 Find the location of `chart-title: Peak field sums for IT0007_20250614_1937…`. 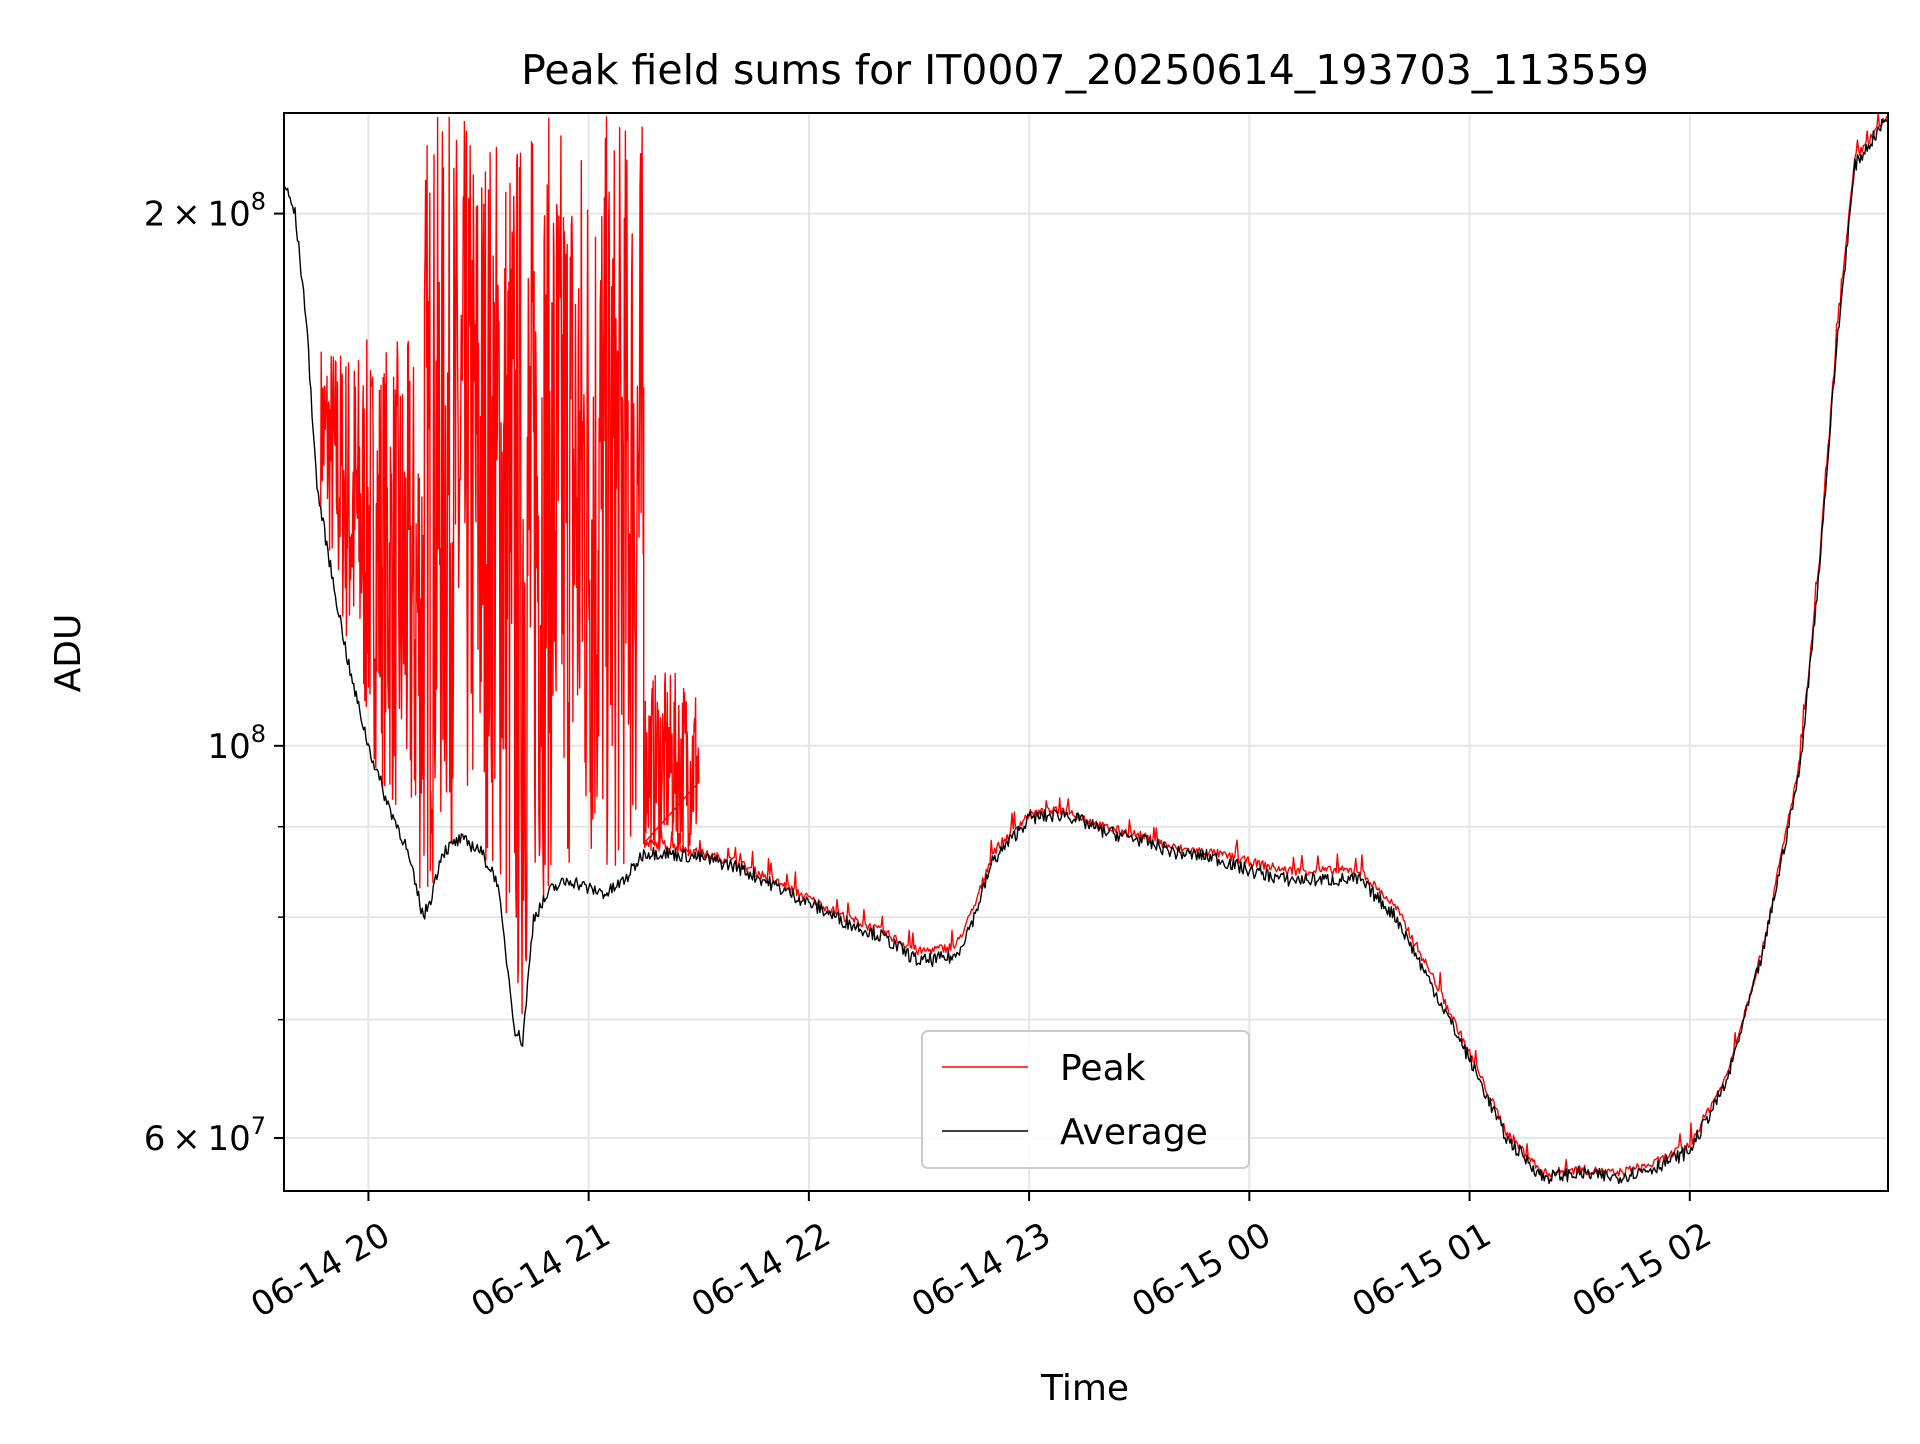

chart-title: Peak field sums for IT0007_20250614_1937… is located at coordinates (1085, 70).